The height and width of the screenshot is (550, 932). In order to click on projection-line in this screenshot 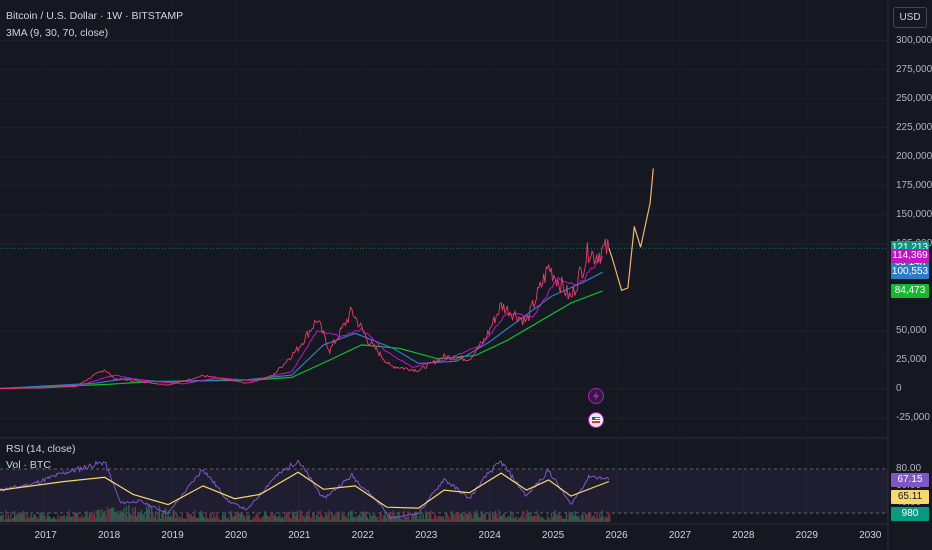, I will do `click(631, 230)`.